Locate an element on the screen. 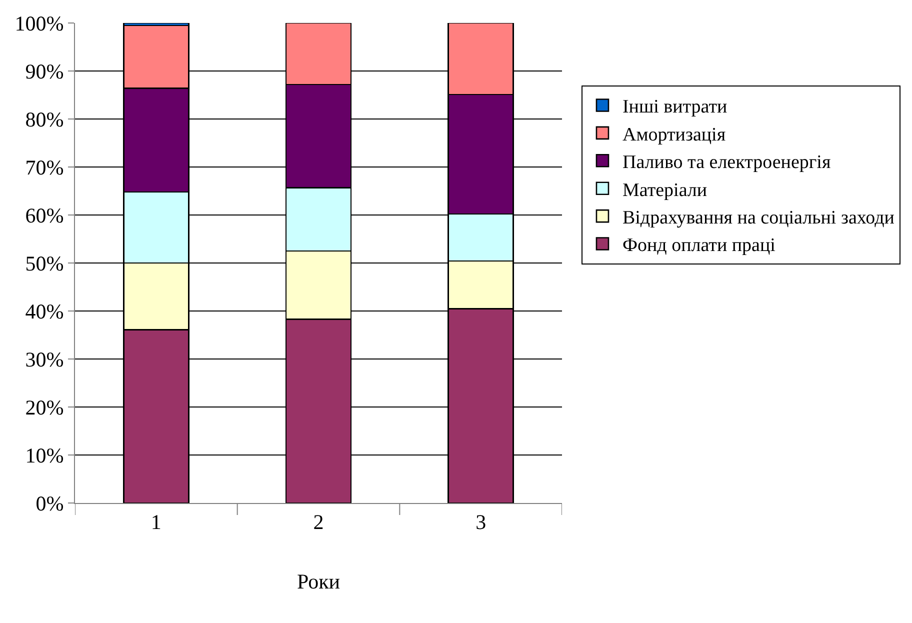 The image size is (912, 623). y-tick-label: 80% is located at coordinates (44, 119).